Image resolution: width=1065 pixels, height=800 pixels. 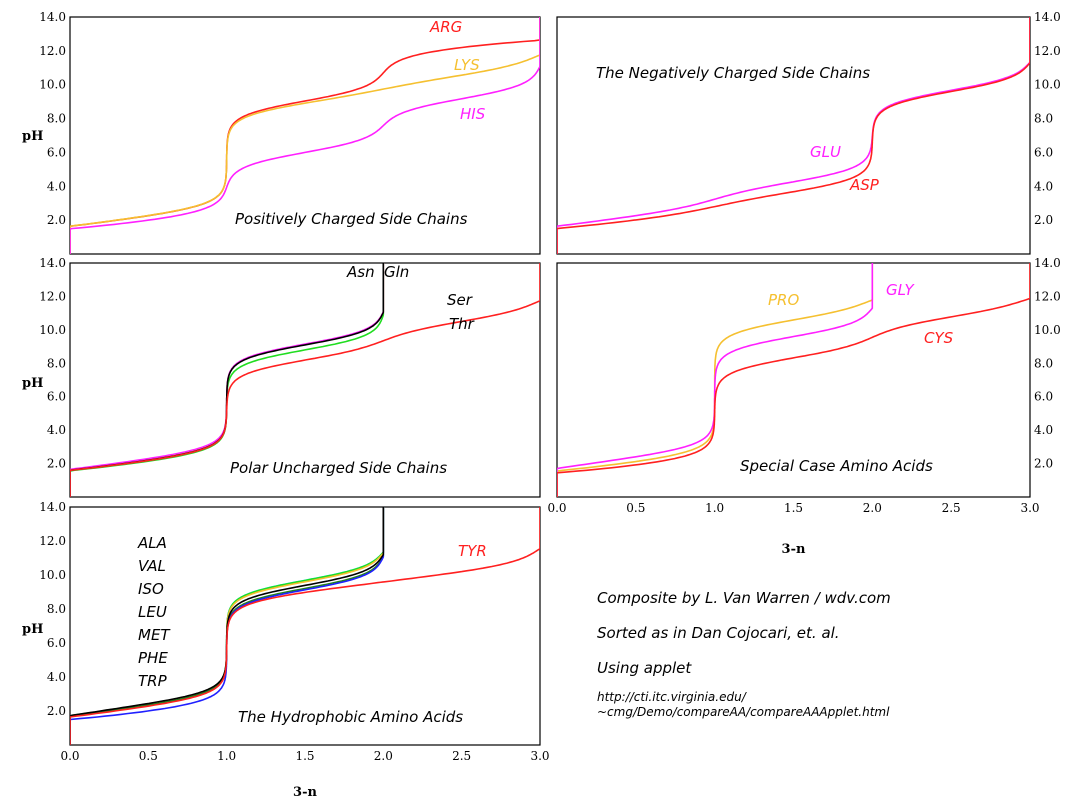 I want to click on series-label-tyr: TYR, so click(x=472, y=551).